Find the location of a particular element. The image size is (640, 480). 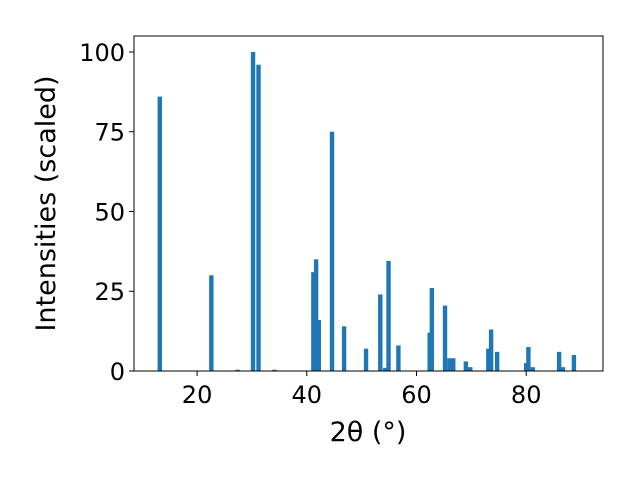

x-tick-label: 40 is located at coordinates (307, 395).